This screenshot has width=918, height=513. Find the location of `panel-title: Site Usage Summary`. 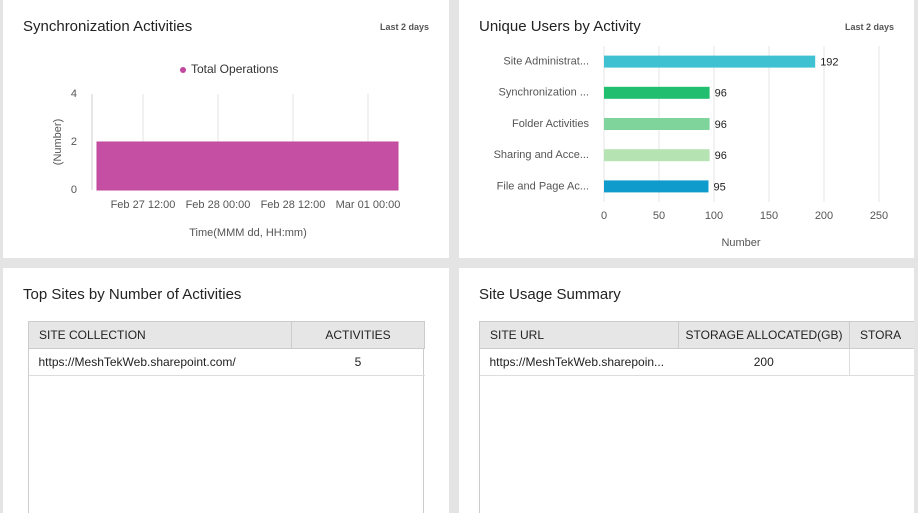

panel-title: Site Usage Summary is located at coordinates (550, 294).